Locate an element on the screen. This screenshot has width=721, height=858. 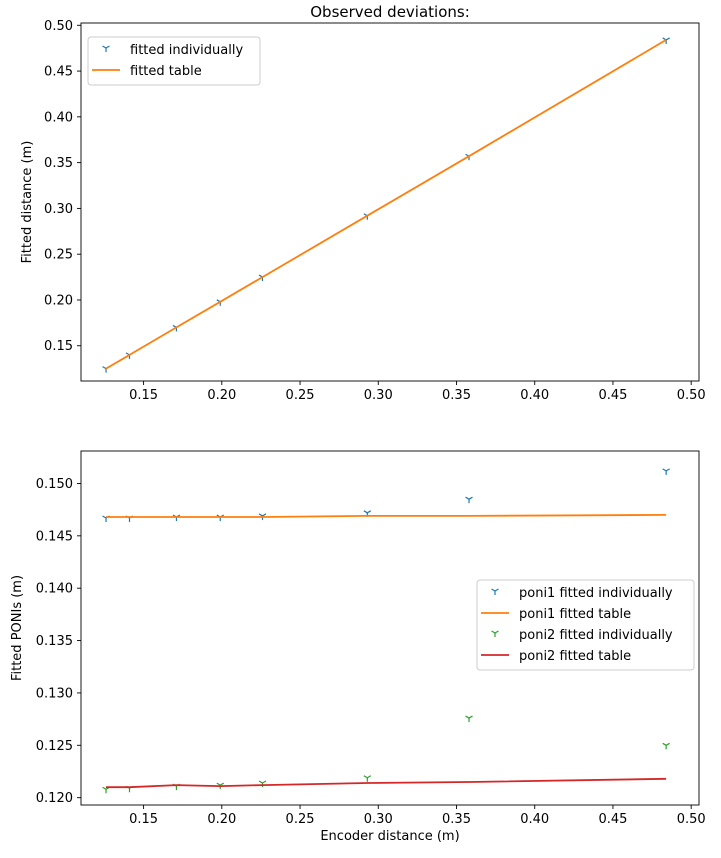
y-tick-label: 0.150 is located at coordinates (54, 484).